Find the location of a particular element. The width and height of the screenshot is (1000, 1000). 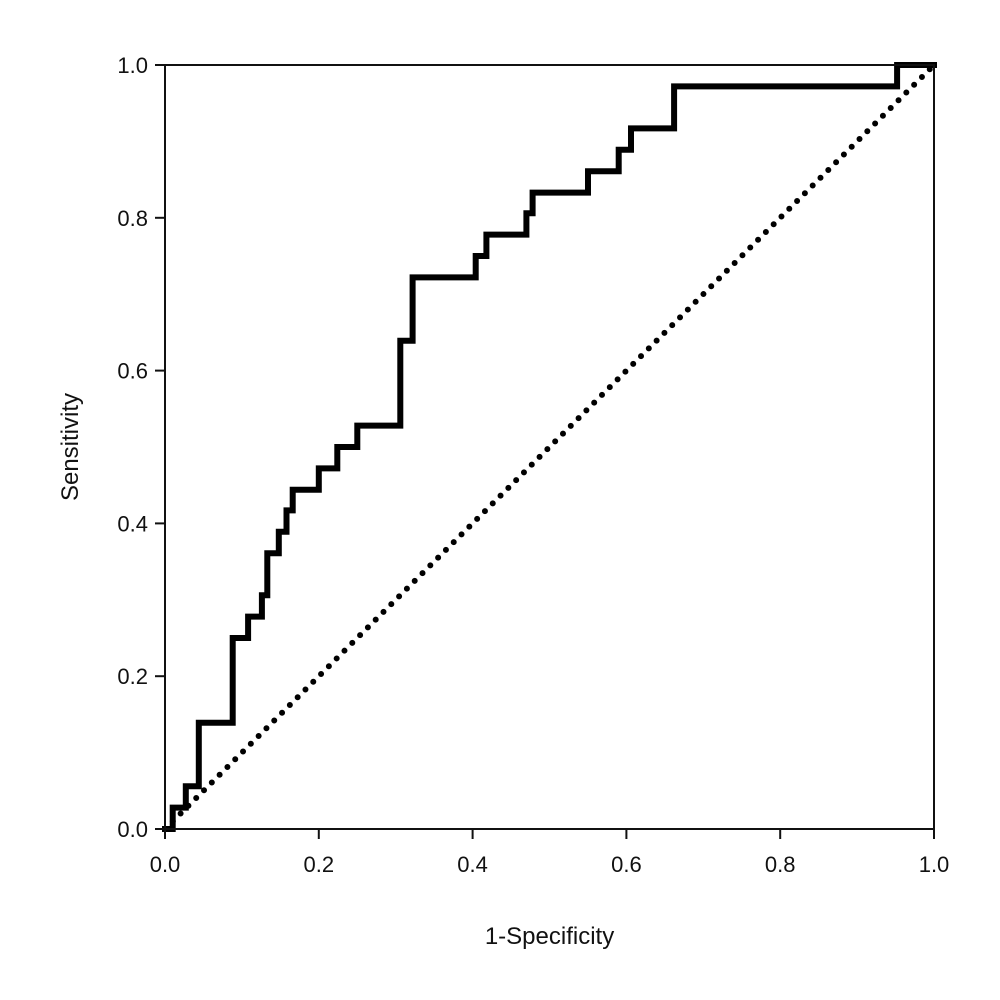

y-tick-label: 0.8 is located at coordinates (132, 218).